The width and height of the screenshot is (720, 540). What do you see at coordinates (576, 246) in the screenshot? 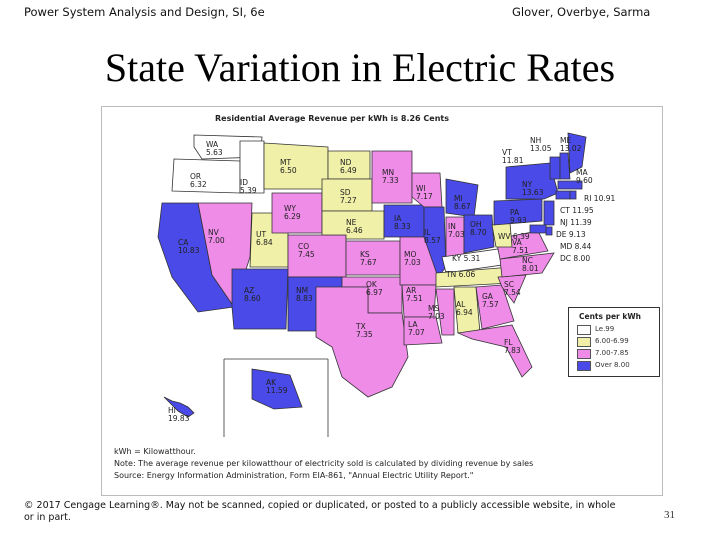
I see `label-md: MD 8.44` at bounding box center [576, 246].